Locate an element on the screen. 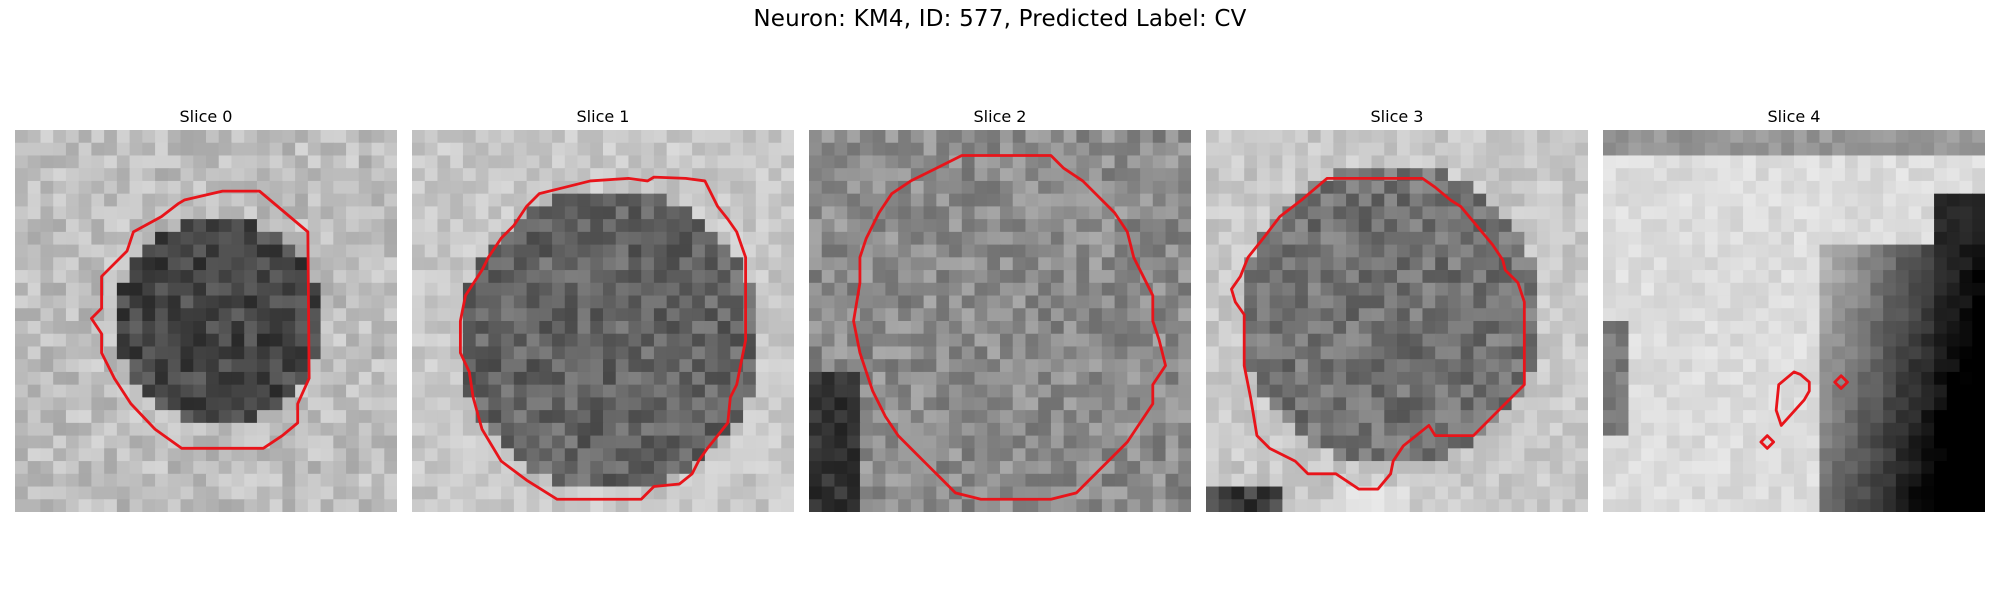 Image resolution: width=2000 pixels, height=600 pixels. slice-panel-0: Slice 0 is located at coordinates (206, 308).